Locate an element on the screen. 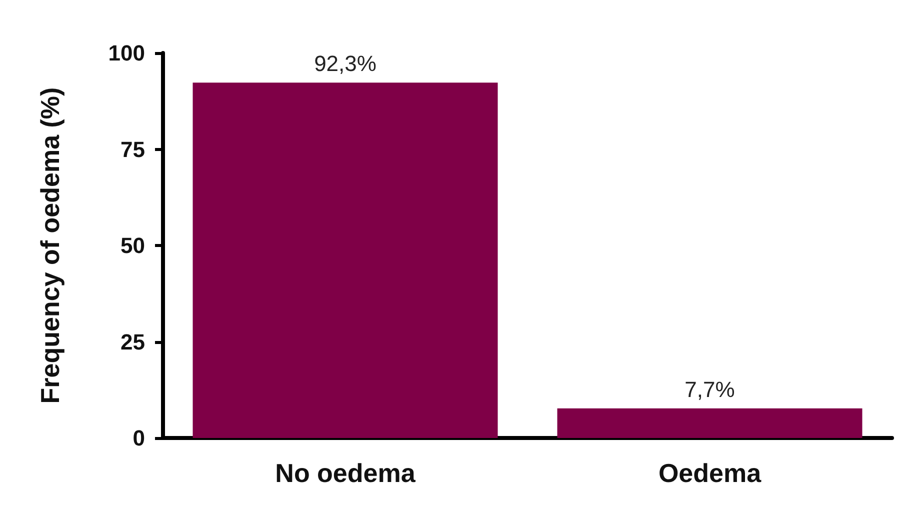 This screenshot has height=512, width=917. y-tick-label: 0 is located at coordinates (138, 438).